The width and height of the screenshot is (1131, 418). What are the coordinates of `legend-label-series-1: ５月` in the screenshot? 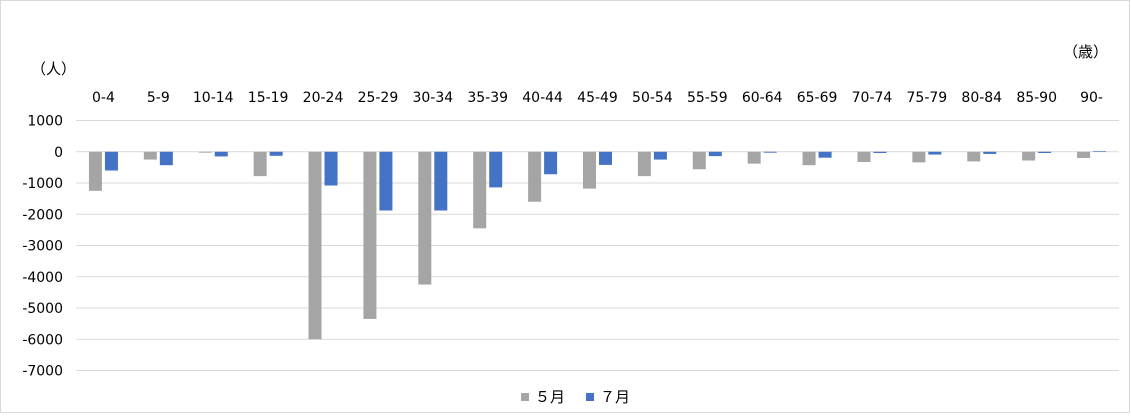 It's located at (550, 397).